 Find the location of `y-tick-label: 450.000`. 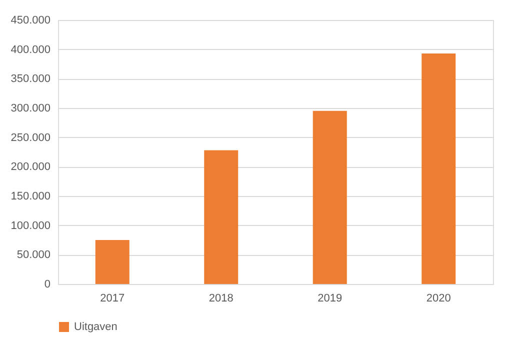

y-tick-label: 450.000 is located at coordinates (30, 20).